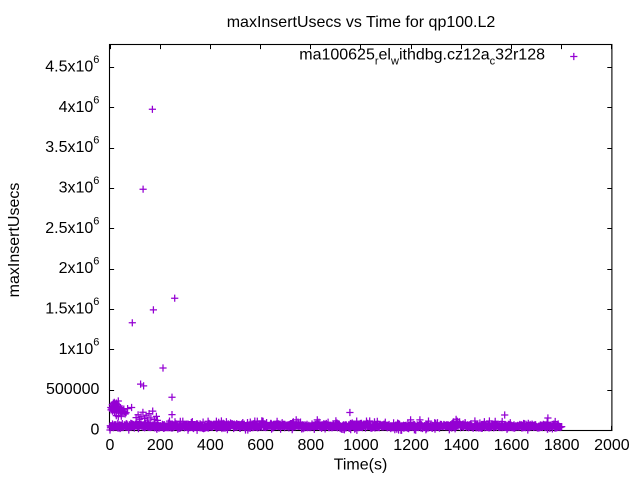 The image size is (640, 480). I want to click on svg-text: maxInsertUsecs, so click(14, 240).